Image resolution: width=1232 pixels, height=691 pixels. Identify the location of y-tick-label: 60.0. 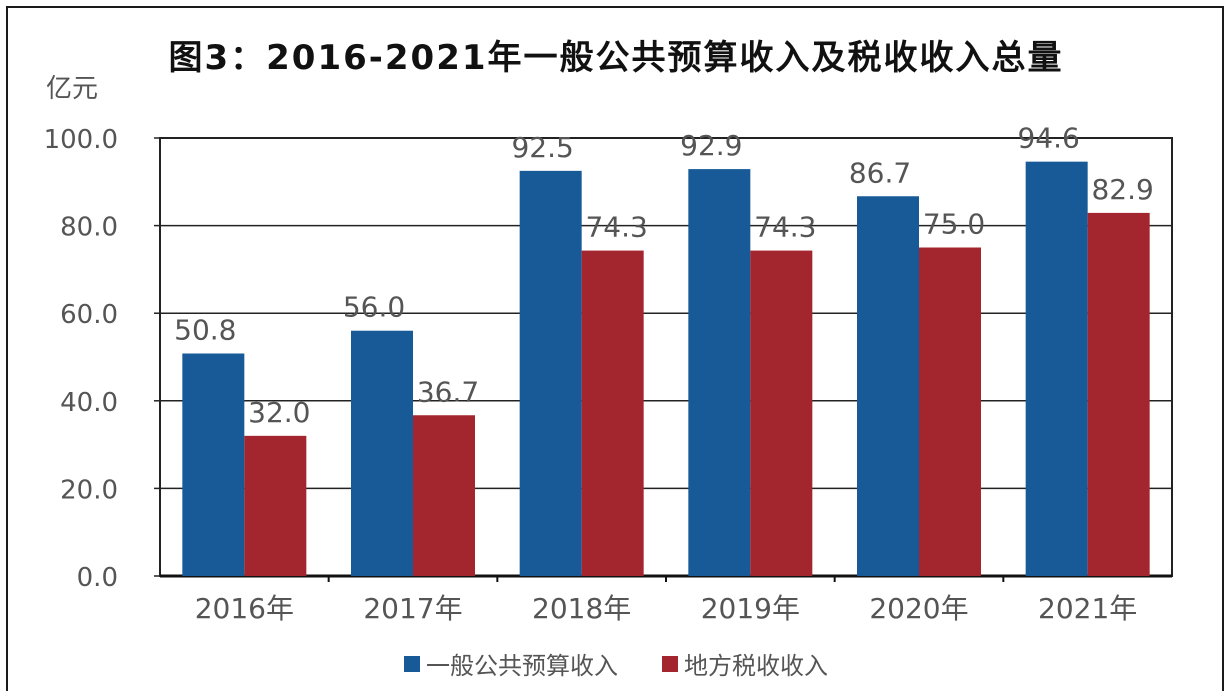
(89, 315).